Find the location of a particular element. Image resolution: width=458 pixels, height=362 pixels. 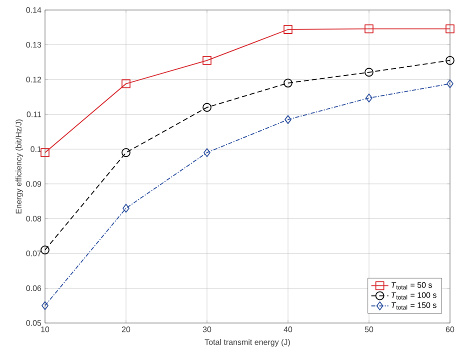

y-tick-label: 0.06 is located at coordinates (34, 288).